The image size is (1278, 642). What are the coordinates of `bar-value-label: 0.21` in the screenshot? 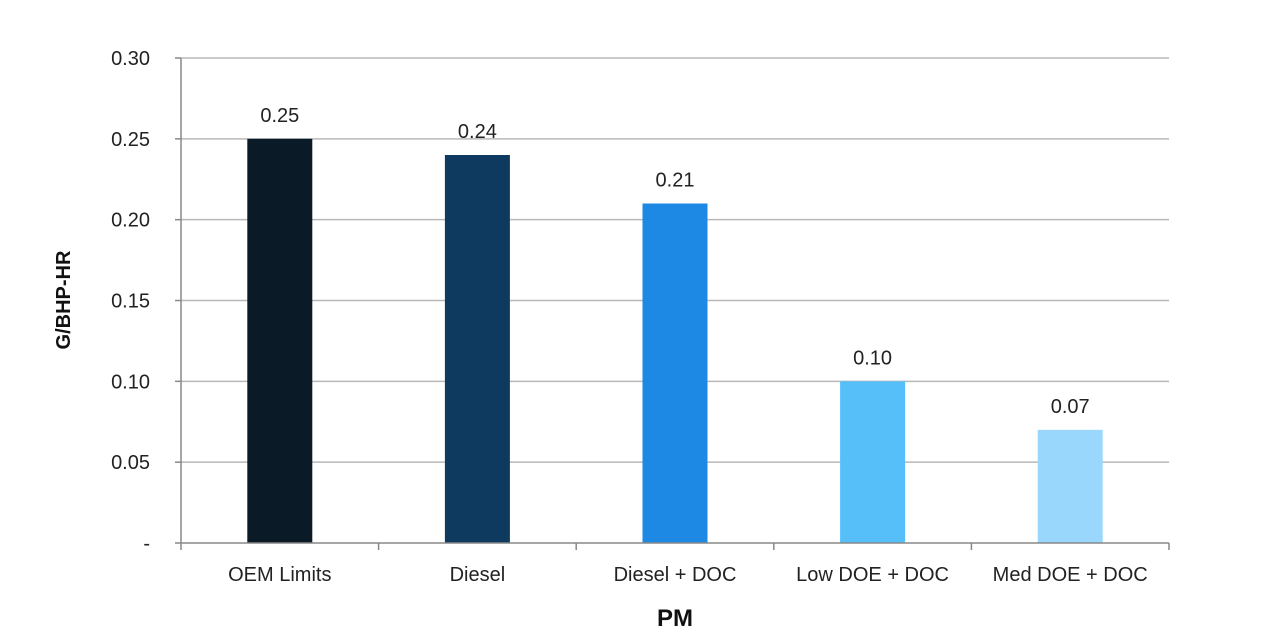 It's located at (675, 181).